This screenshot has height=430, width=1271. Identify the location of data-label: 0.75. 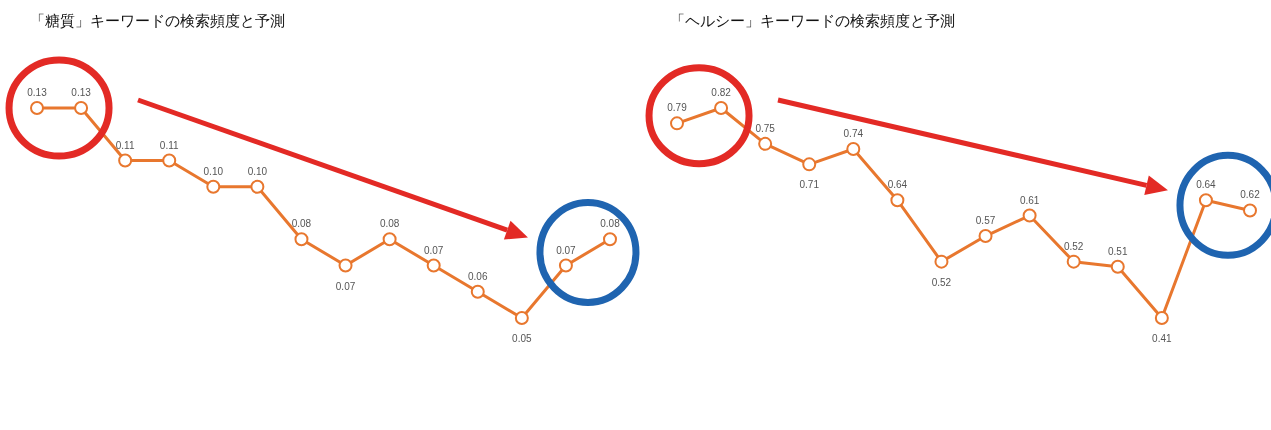
(765, 128).